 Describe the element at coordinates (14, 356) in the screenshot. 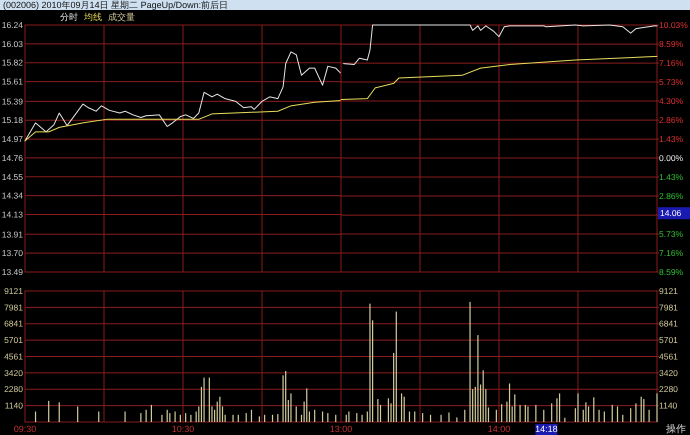

I see `y-tick-label: 4561` at that location.